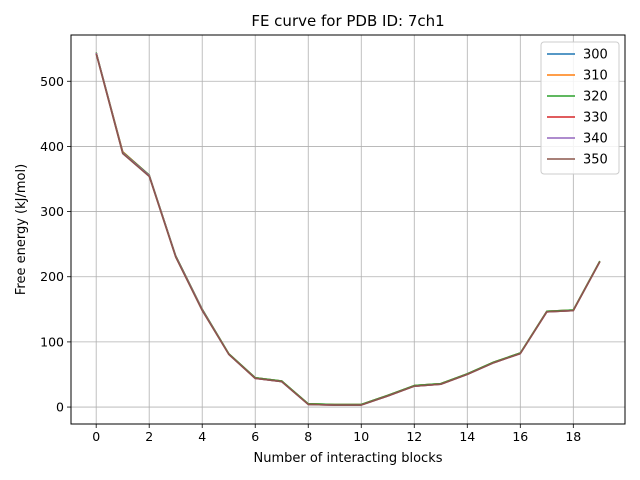 The image size is (640, 480). Describe the element at coordinates (52, 276) in the screenshot. I see `y-tick-label: 200` at that location.